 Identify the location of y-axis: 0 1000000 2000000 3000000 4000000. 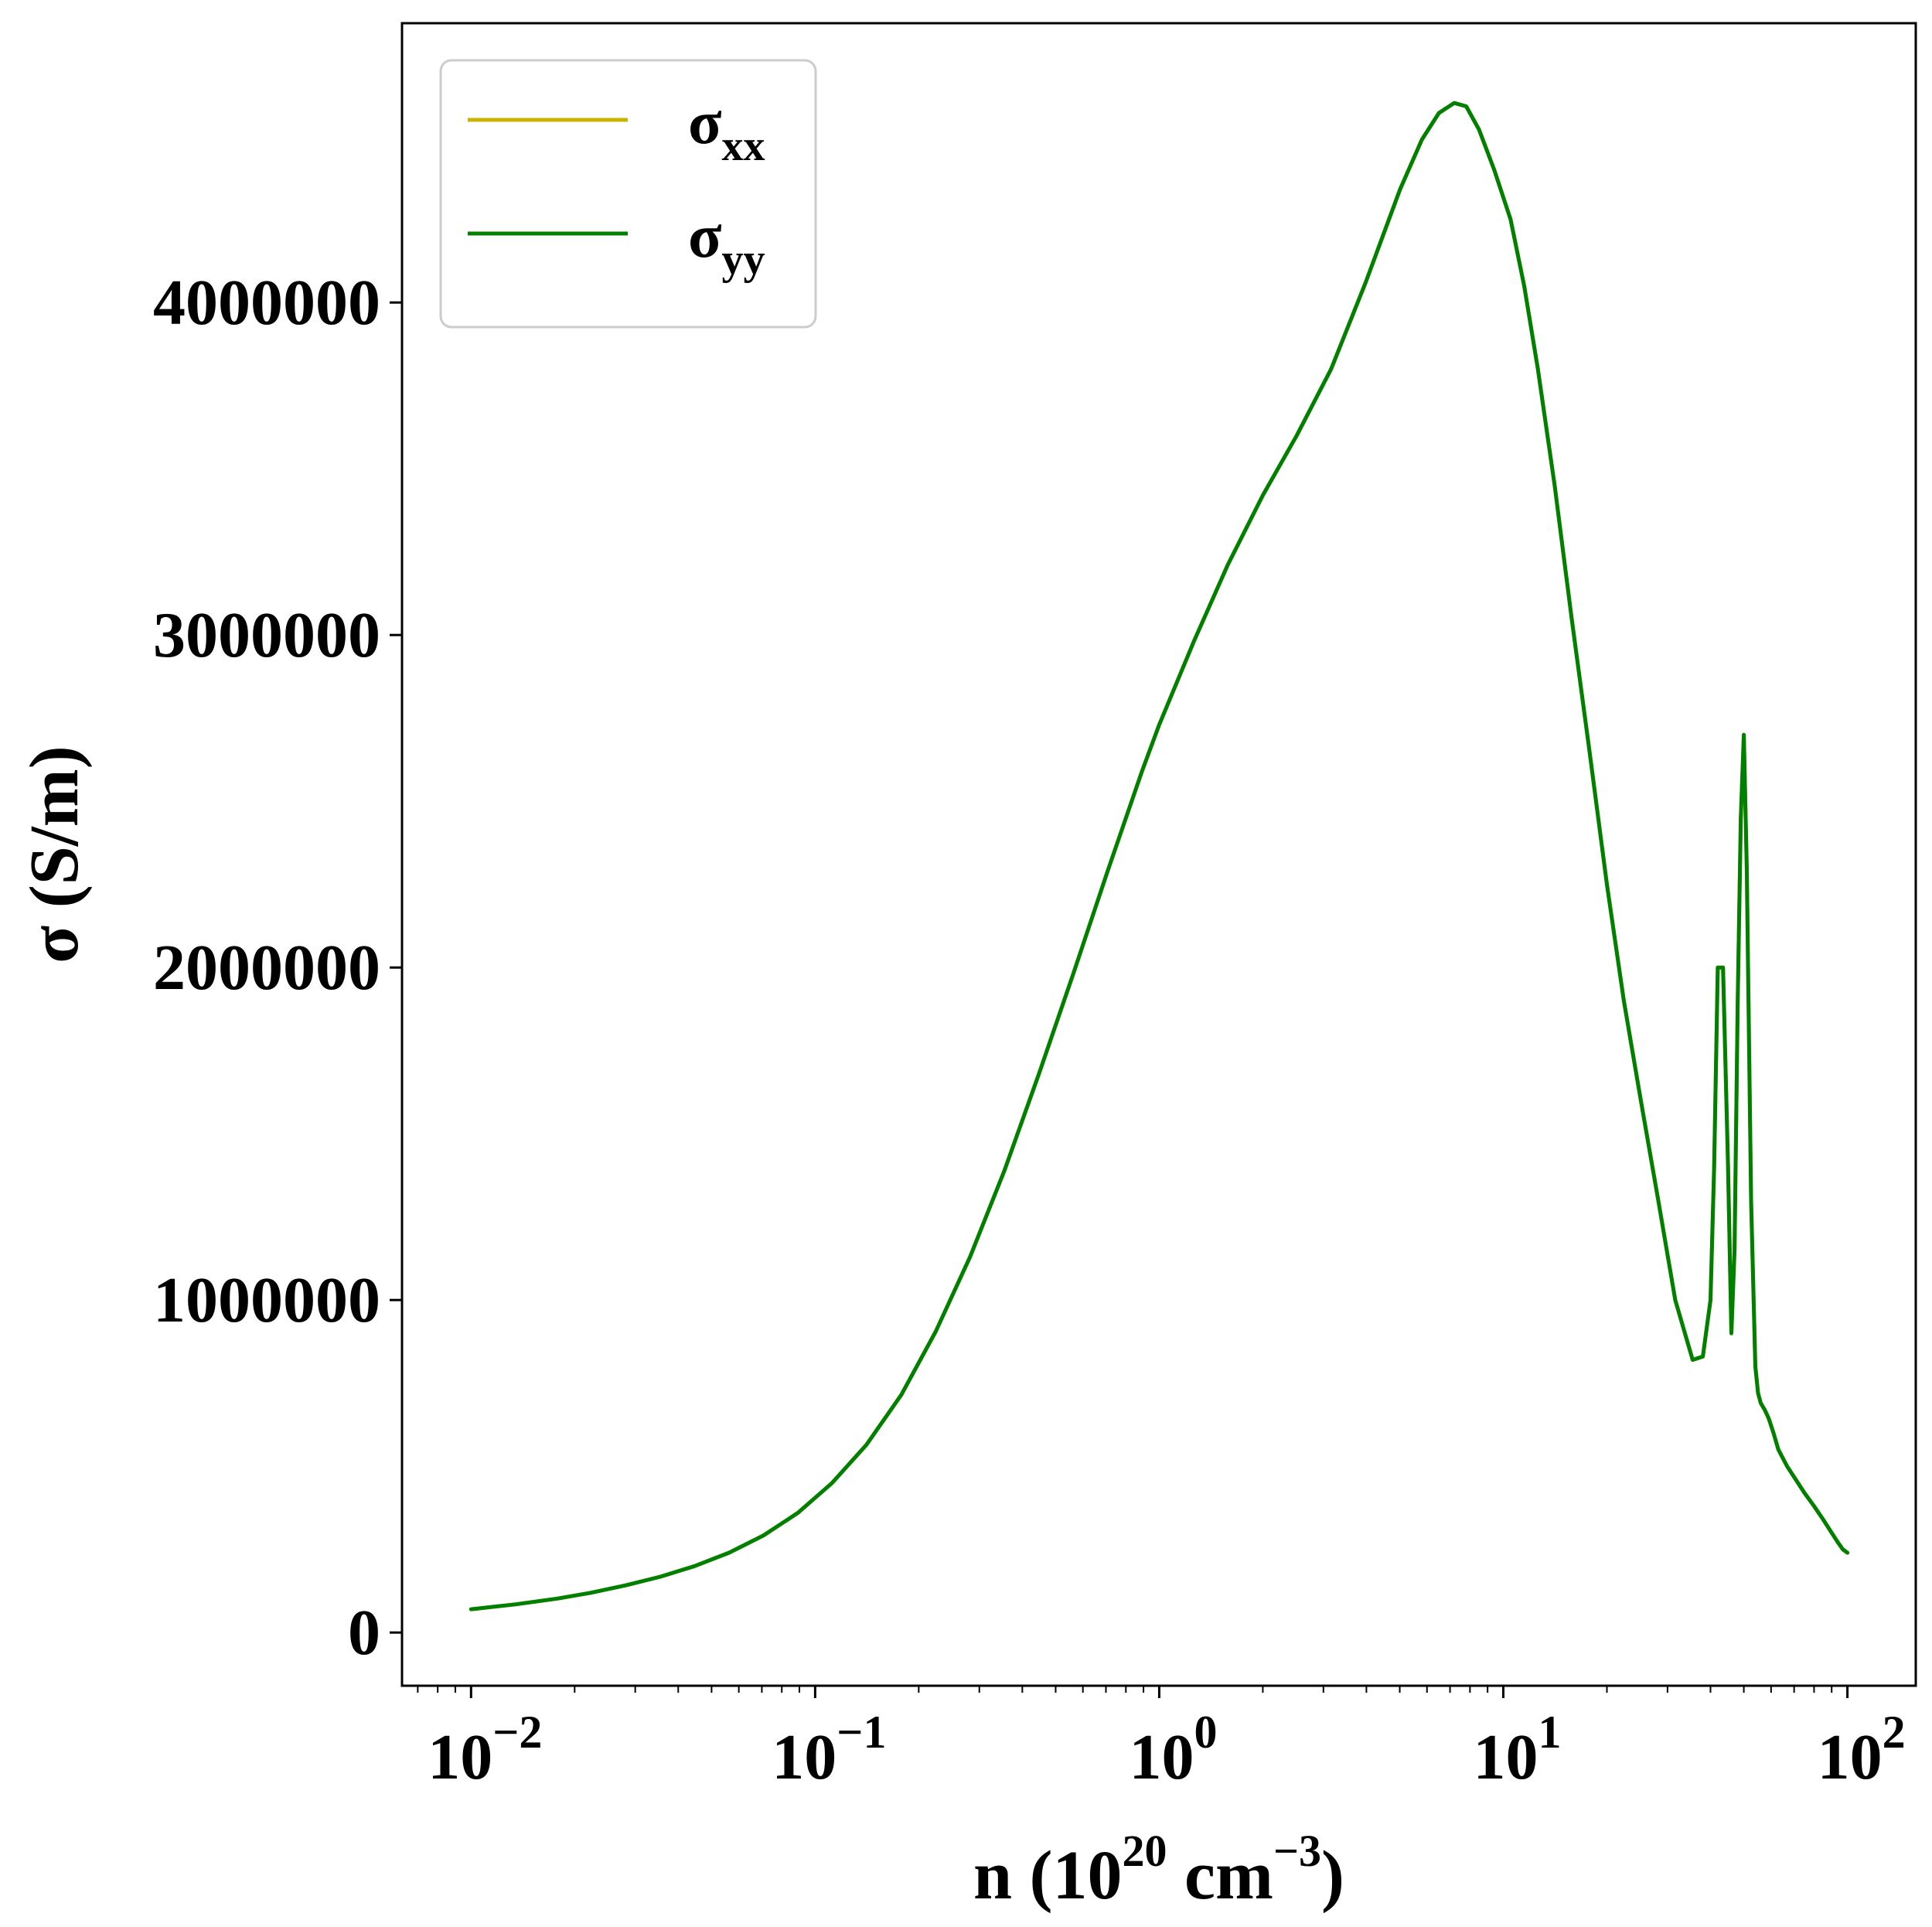
(277, 968).